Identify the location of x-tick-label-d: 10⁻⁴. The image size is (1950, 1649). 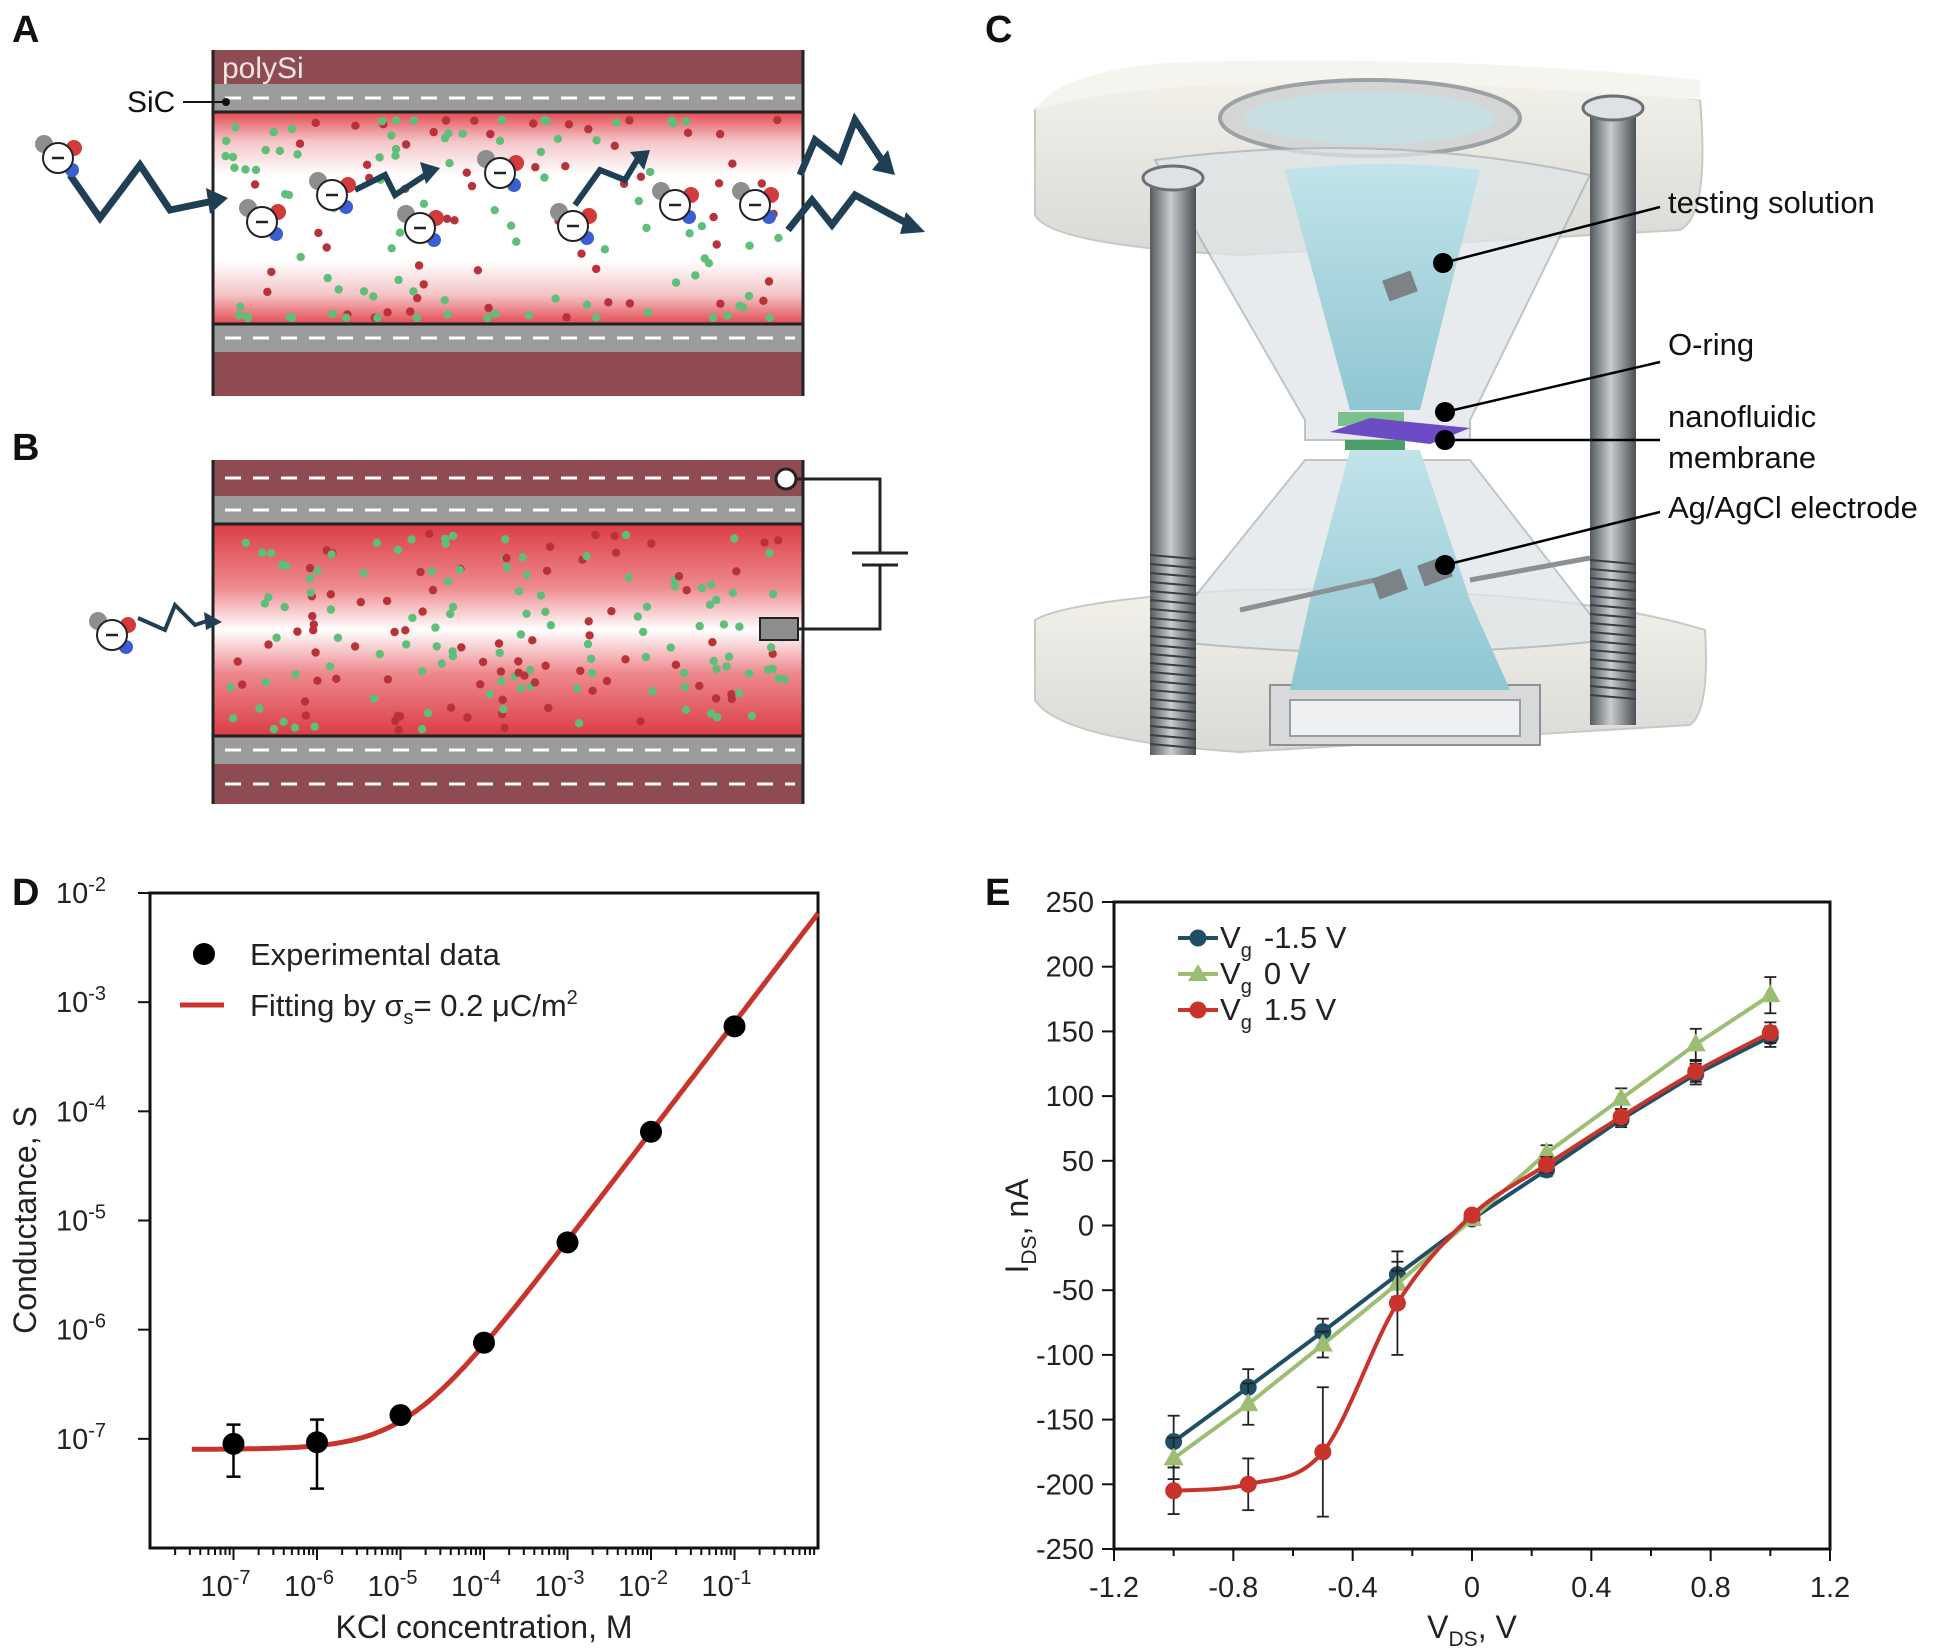
(476, 1585).